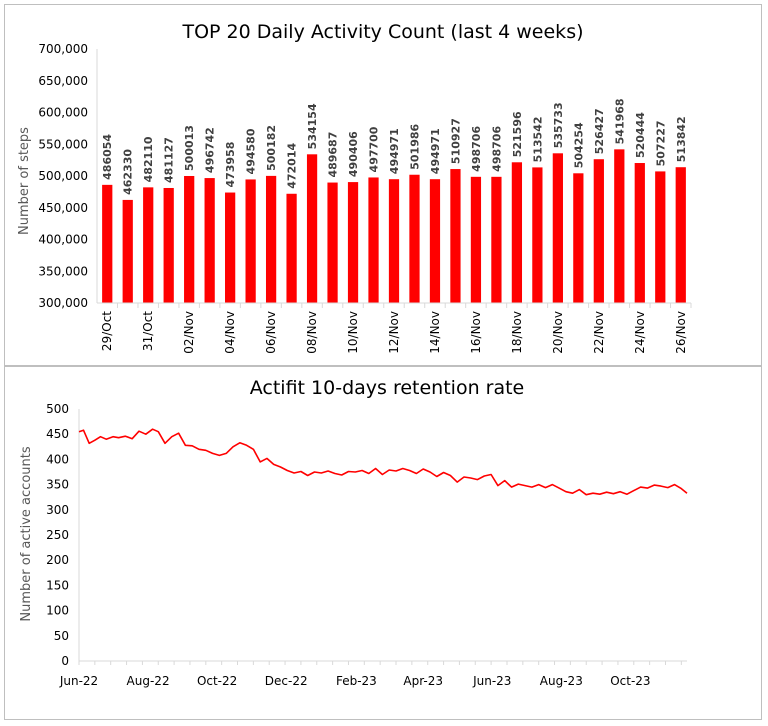 This screenshot has width=768, height=726. I want to click on line-chart-x-tick-label: Feb-23, so click(356, 681).